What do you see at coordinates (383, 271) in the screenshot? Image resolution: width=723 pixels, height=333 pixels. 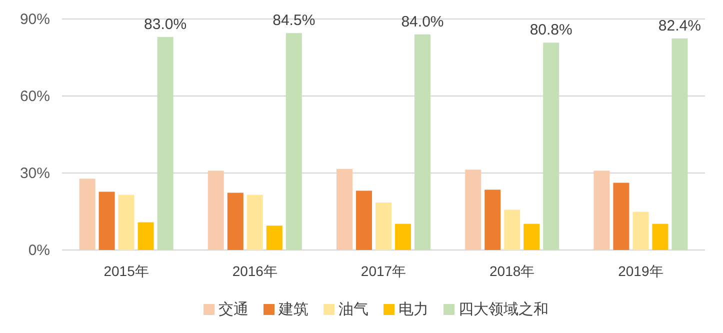 I see `x-tick-label: 2017年` at bounding box center [383, 271].